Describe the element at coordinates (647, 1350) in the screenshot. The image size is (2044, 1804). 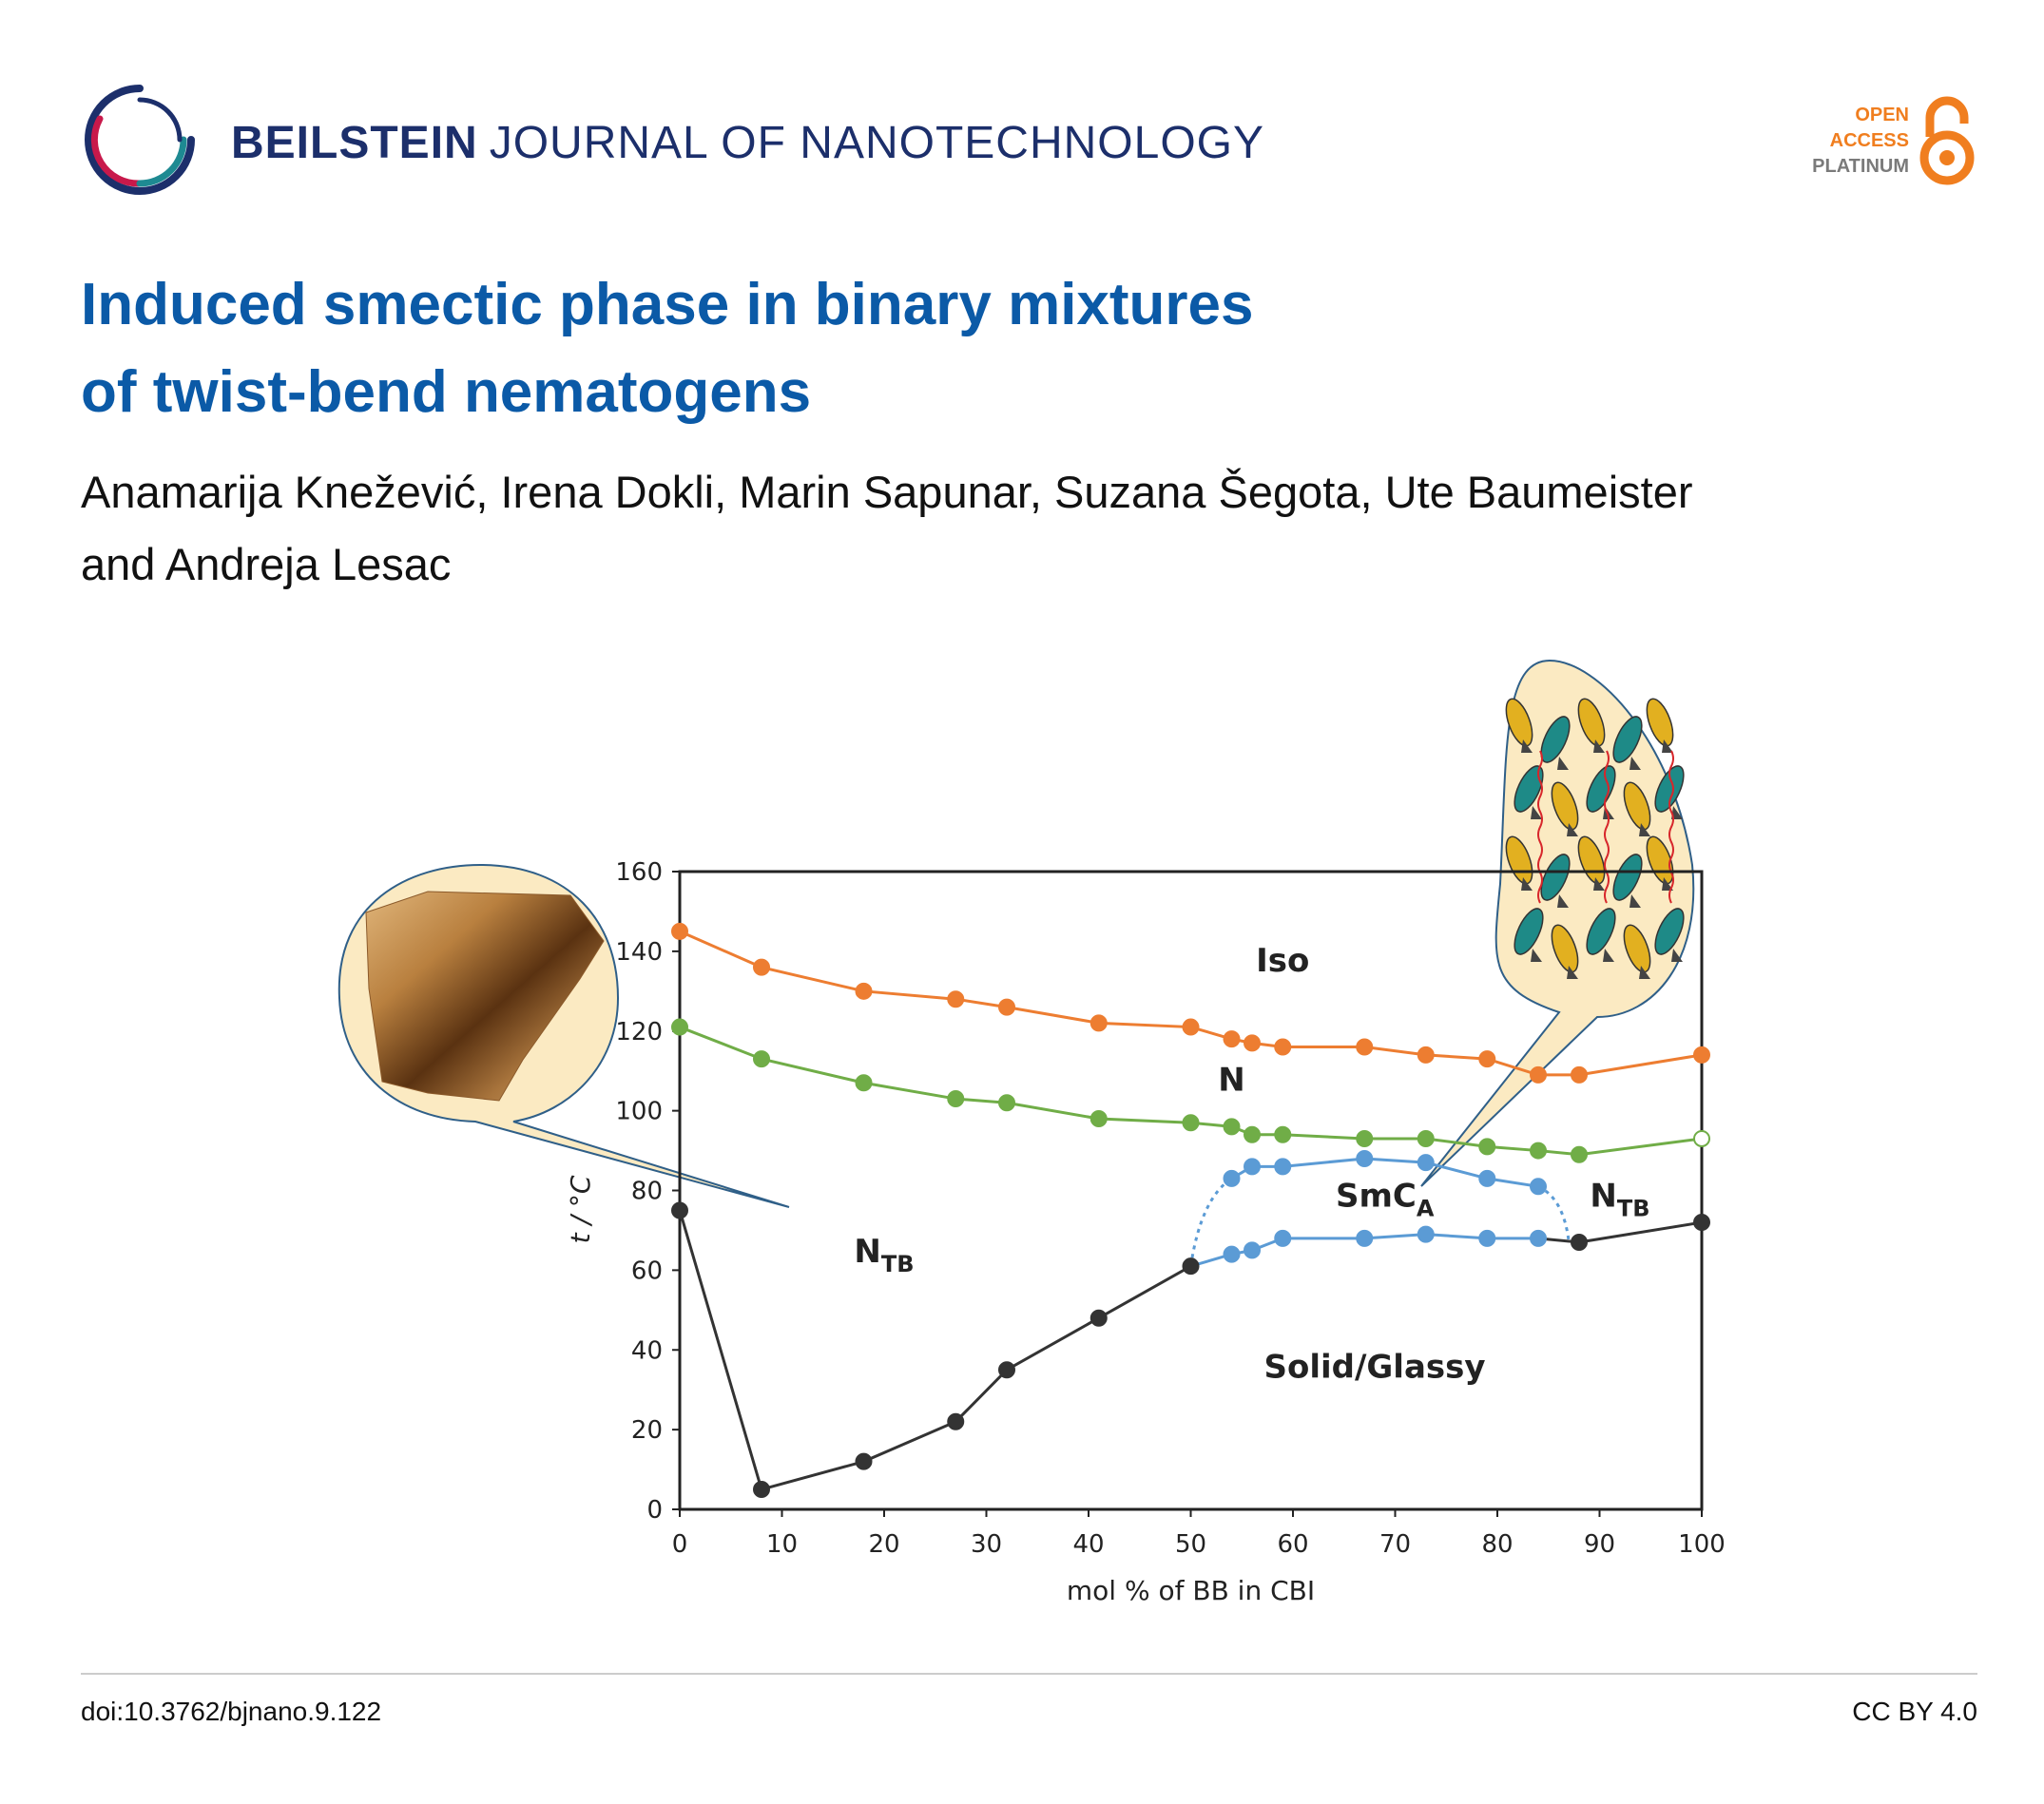
I see `y-tick-label: 40` at that location.